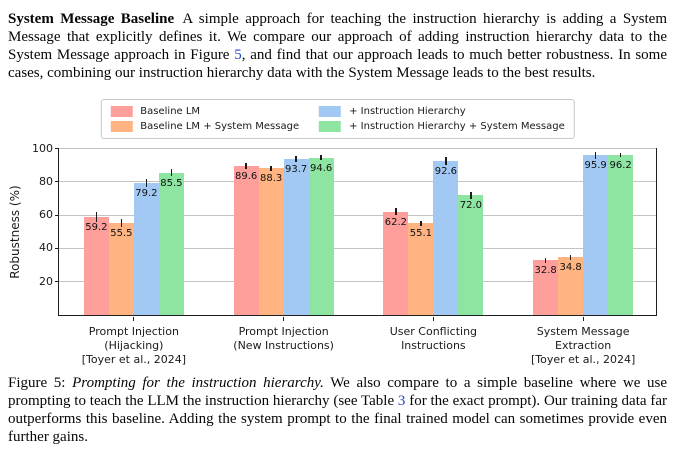  Describe the element at coordinates (433, 331) in the screenshot. I see `x-tick-label-line: User Conflicting` at that location.